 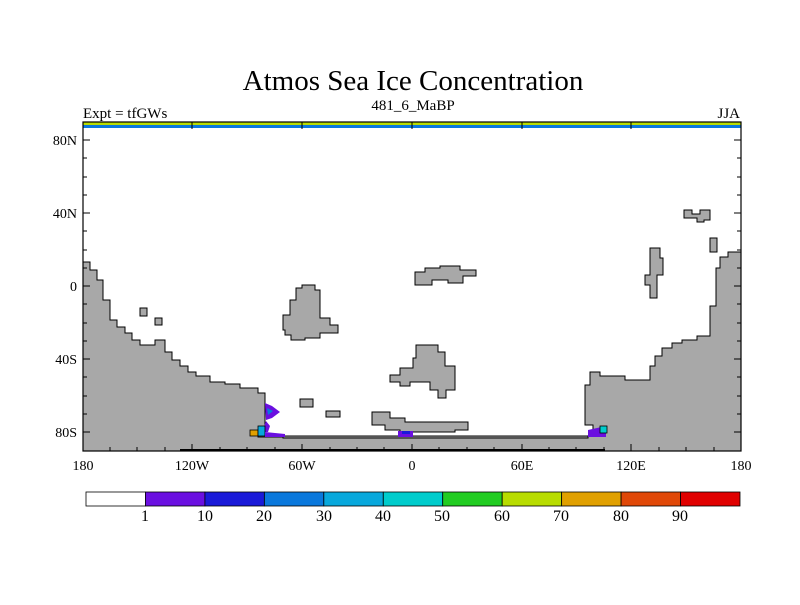 I want to click on colorbar-label: 10, so click(x=205, y=516).